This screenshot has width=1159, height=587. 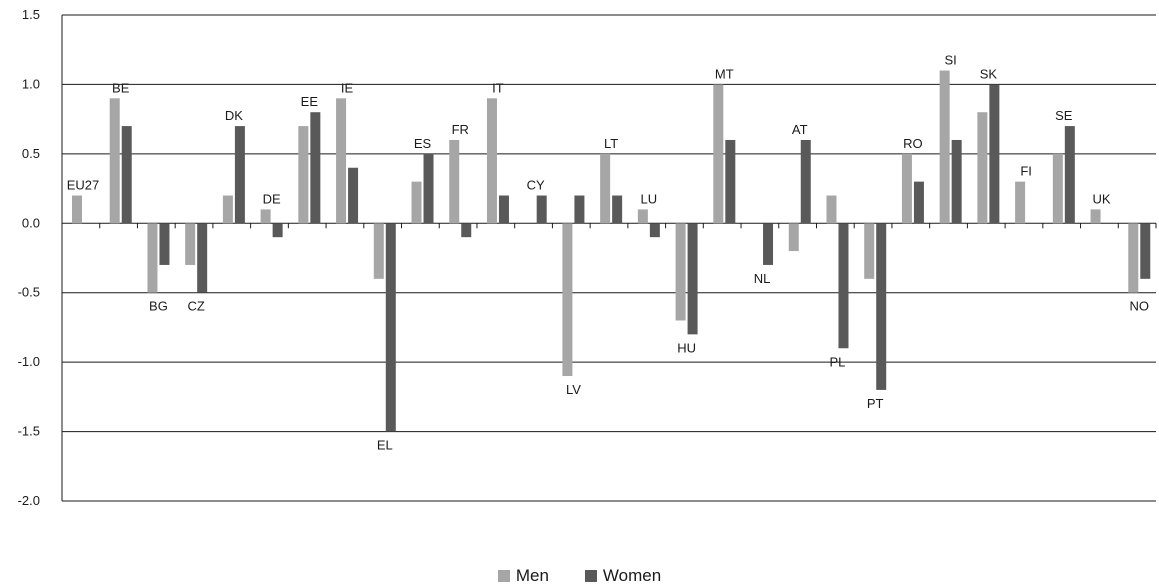 I want to click on category-label-se: SE, so click(x=1064, y=115).